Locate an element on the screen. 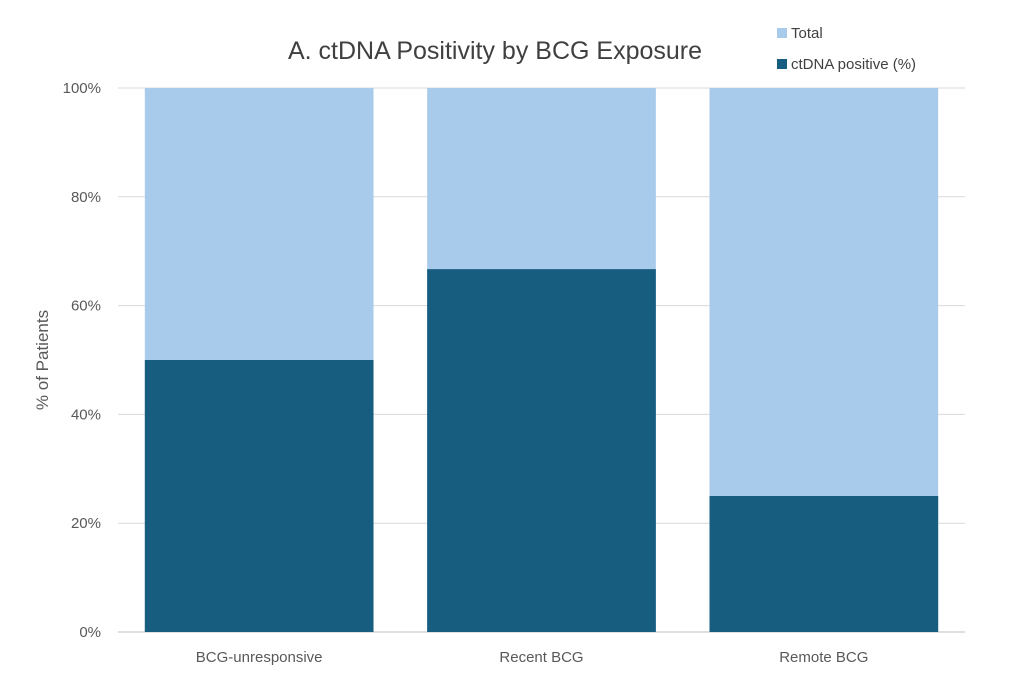 The image size is (1031, 695). x-category-label: BCG-unresponsive is located at coordinates (259, 657).